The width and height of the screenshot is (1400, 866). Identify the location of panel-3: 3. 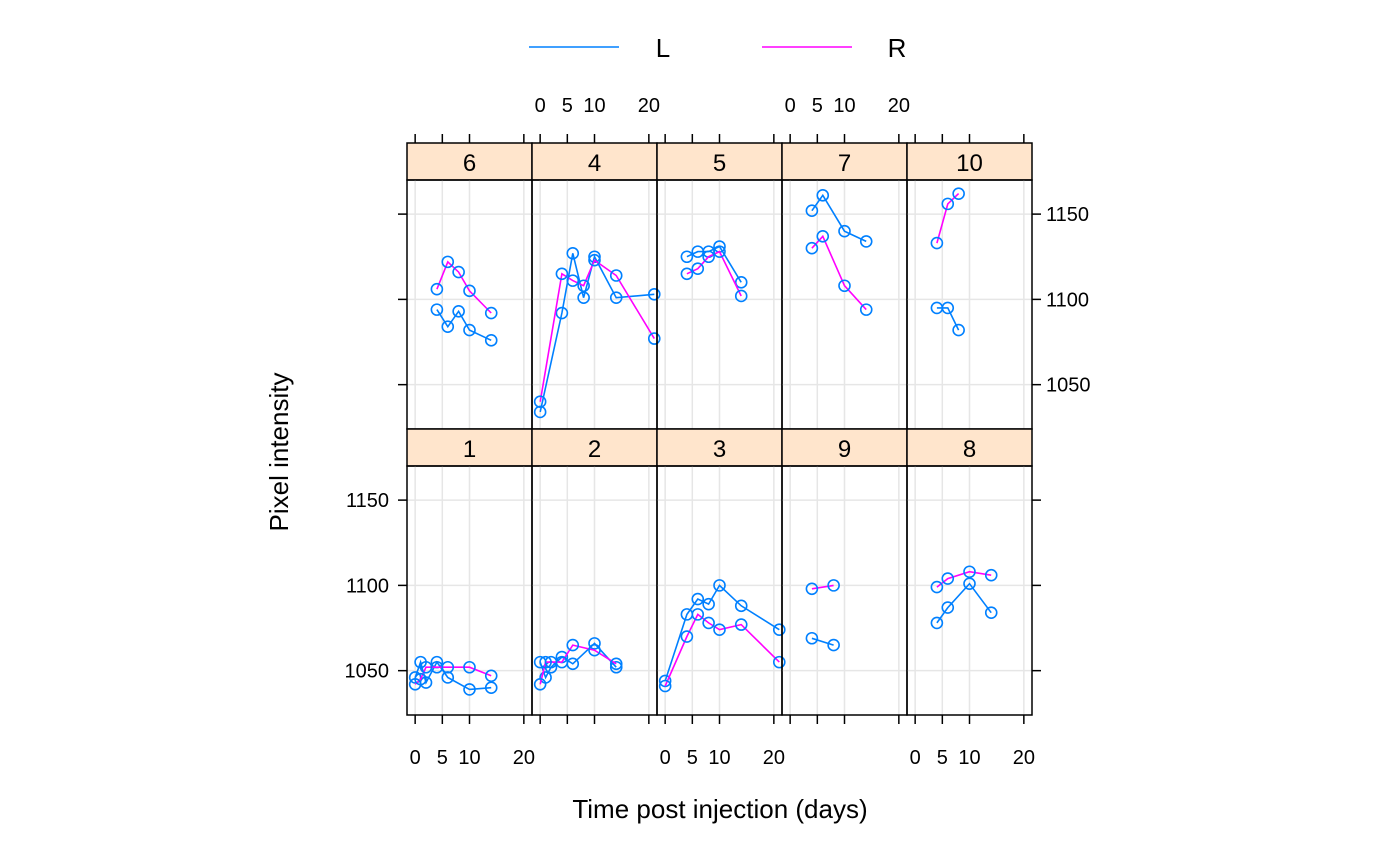
(721, 572).